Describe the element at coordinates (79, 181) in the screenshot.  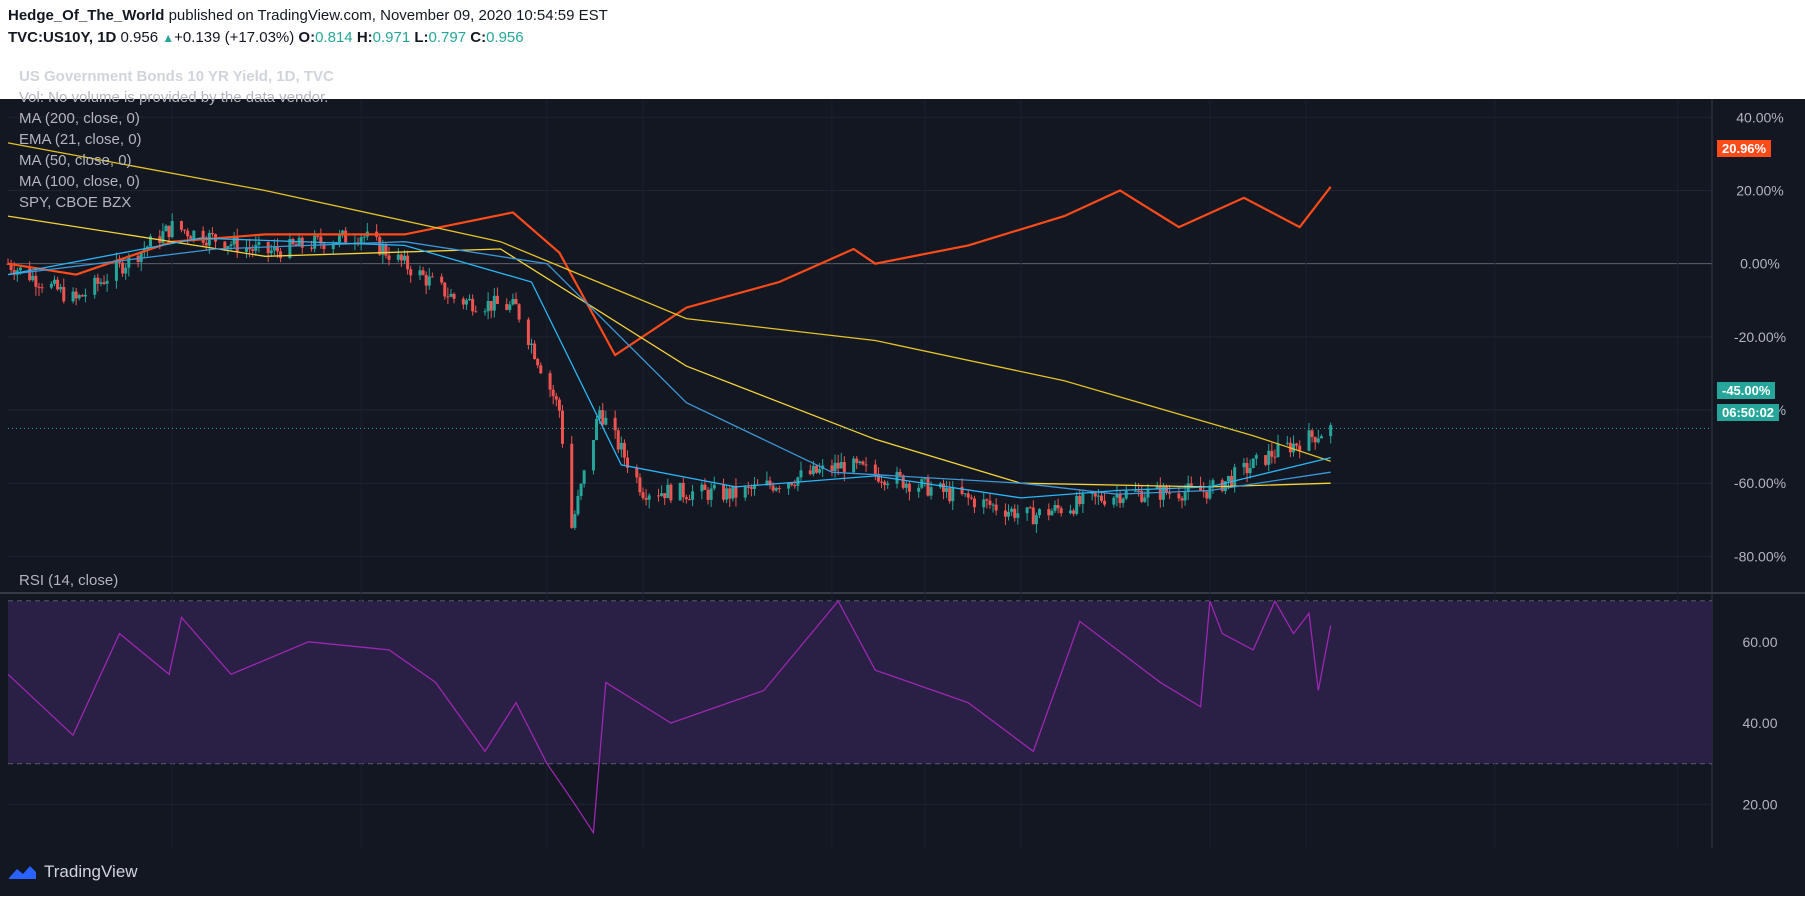
I see `legend-ma100: MA (100, close, 0)` at that location.